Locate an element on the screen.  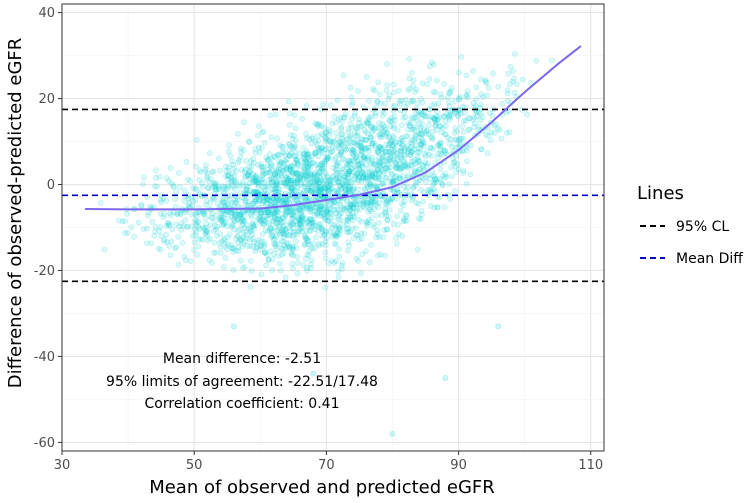
legend: Lines 95% CL Mean Diff is located at coordinates (690, 225).